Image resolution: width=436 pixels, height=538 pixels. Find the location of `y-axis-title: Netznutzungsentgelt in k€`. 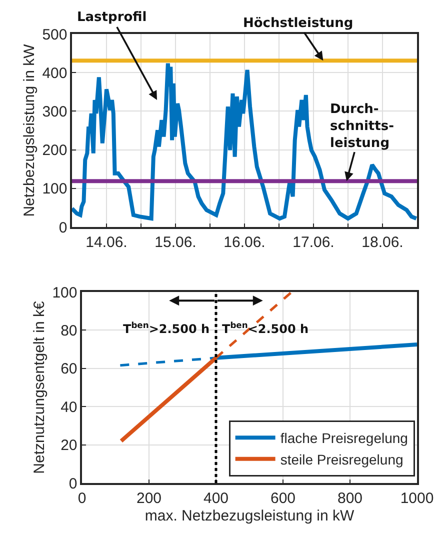

y-axis-title: Netznutzungsentgelt in k€ is located at coordinates (39, 387).